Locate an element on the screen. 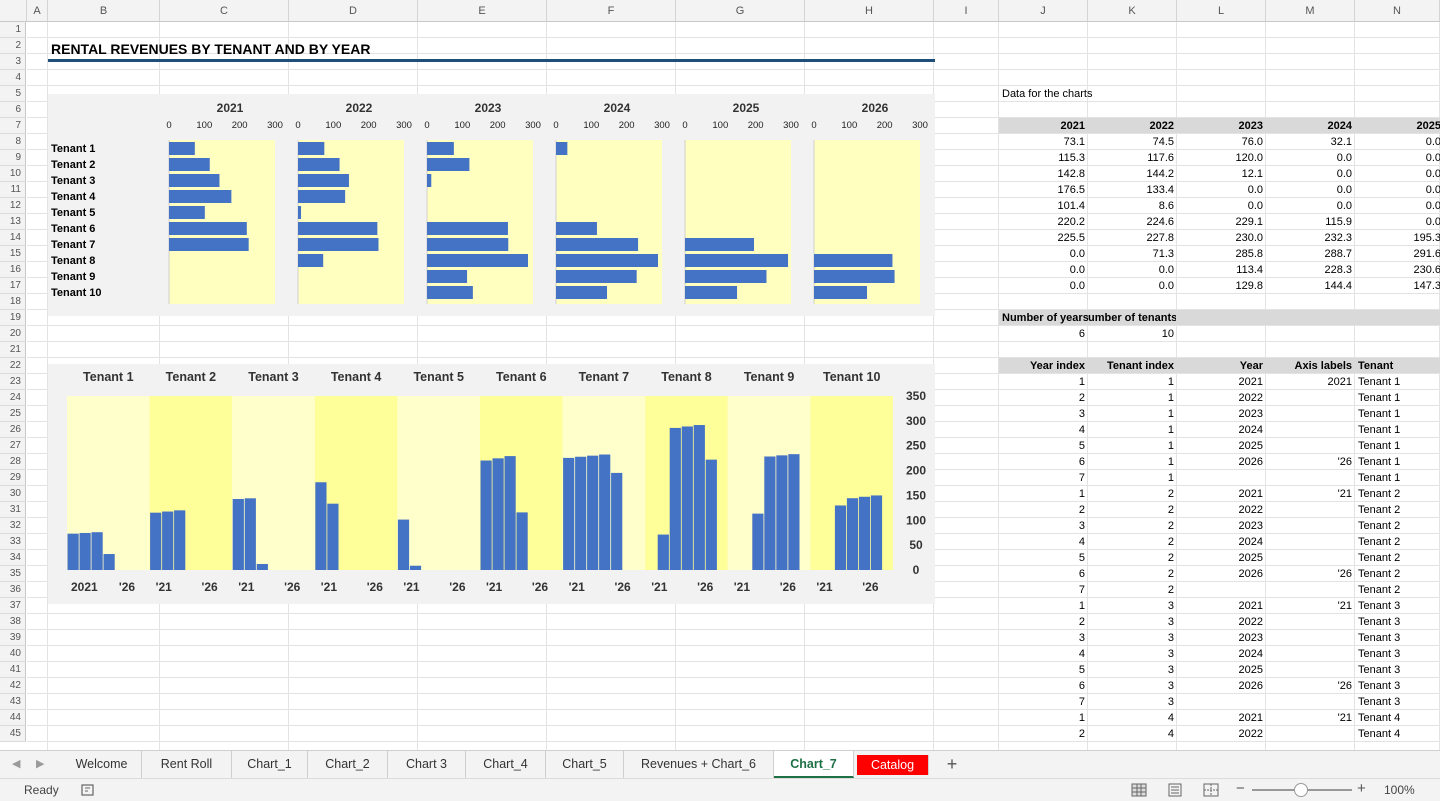 The image size is (1440, 801). index-header: Axis labels is located at coordinates (1323, 366).